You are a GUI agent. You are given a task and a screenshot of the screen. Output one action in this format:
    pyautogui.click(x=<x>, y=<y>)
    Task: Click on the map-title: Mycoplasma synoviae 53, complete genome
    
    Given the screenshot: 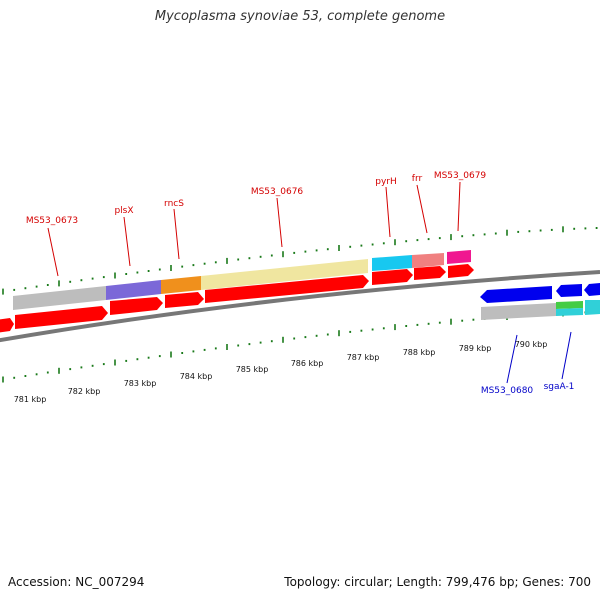 What is the action you would take?
    pyautogui.click(x=300, y=16)
    